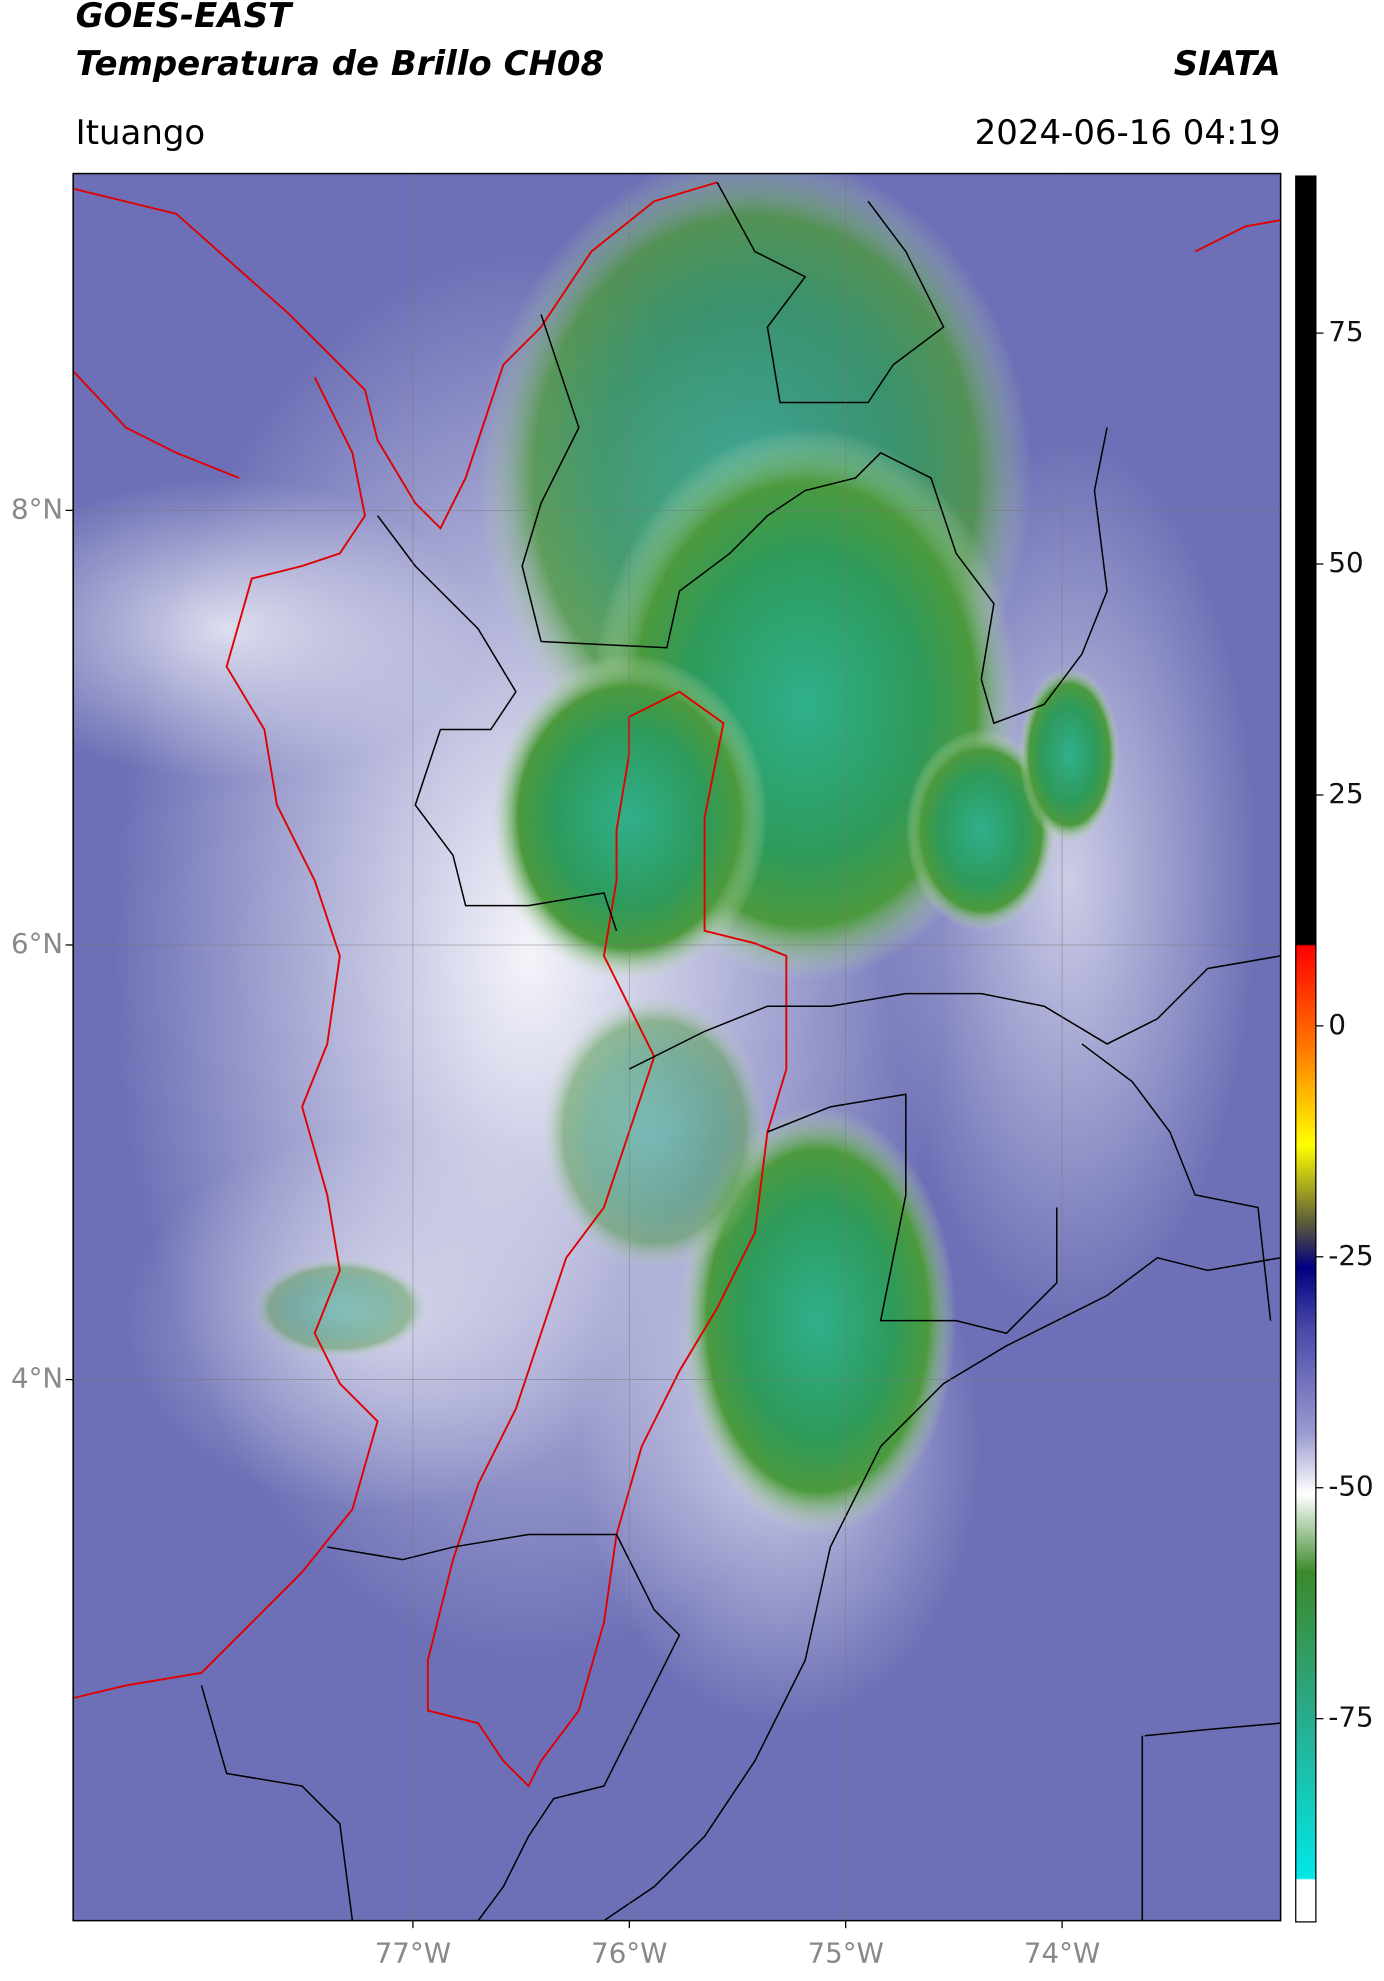 The height and width of the screenshot is (1981, 1384). What do you see at coordinates (413, 1953) in the screenshot?
I see `lon-tick-label: 77°W` at bounding box center [413, 1953].